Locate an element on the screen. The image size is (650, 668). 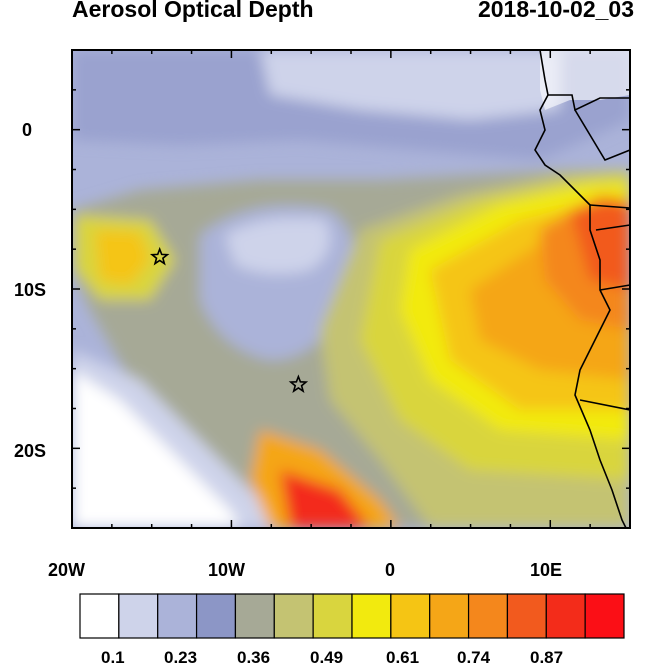
x-label-0: 0 is located at coordinates (390, 570).